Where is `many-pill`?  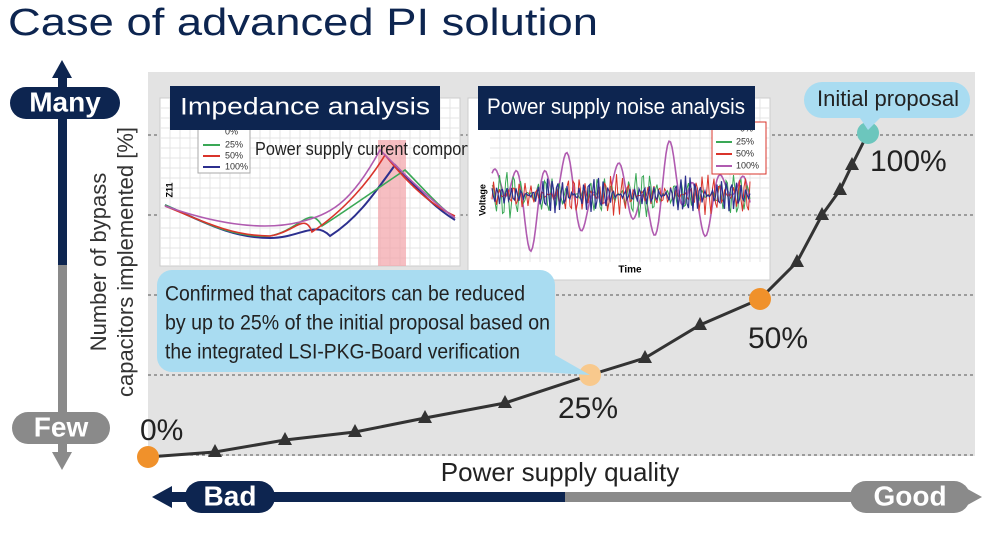 many-pill is located at coordinates (65, 103).